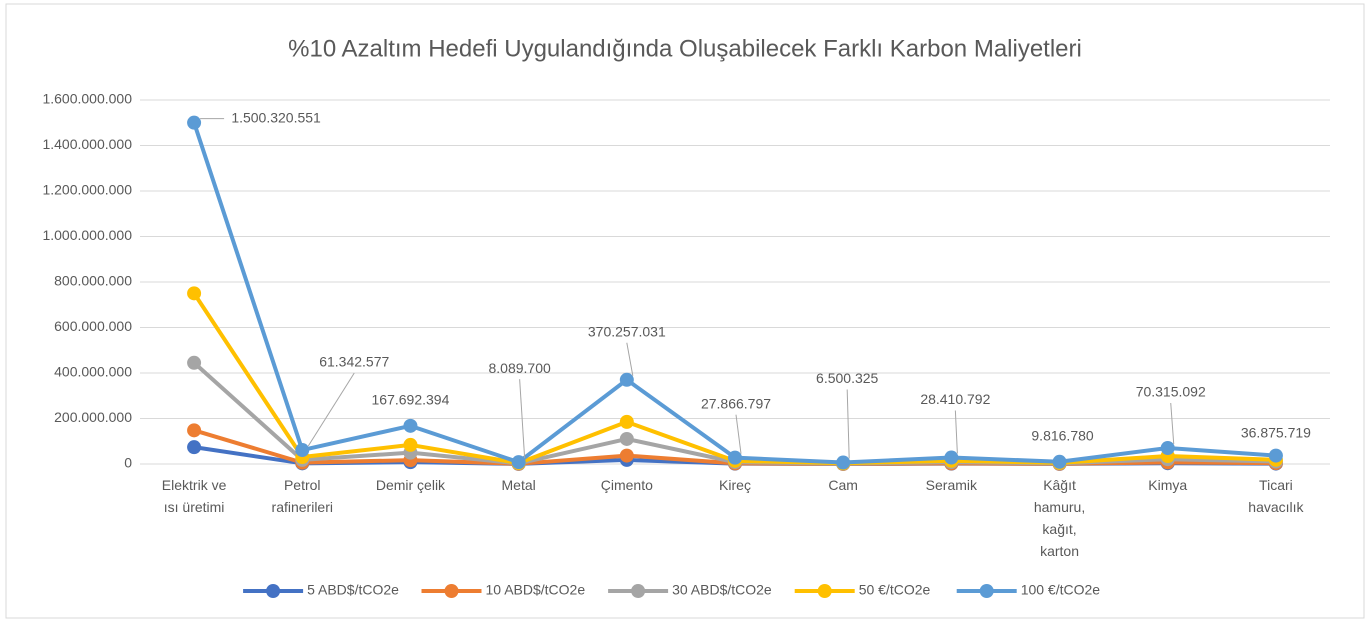 The image size is (1370, 624). What do you see at coordinates (536, 590) in the screenshot?
I see `legend-label: 10 ABD$/tCO2e` at bounding box center [536, 590].